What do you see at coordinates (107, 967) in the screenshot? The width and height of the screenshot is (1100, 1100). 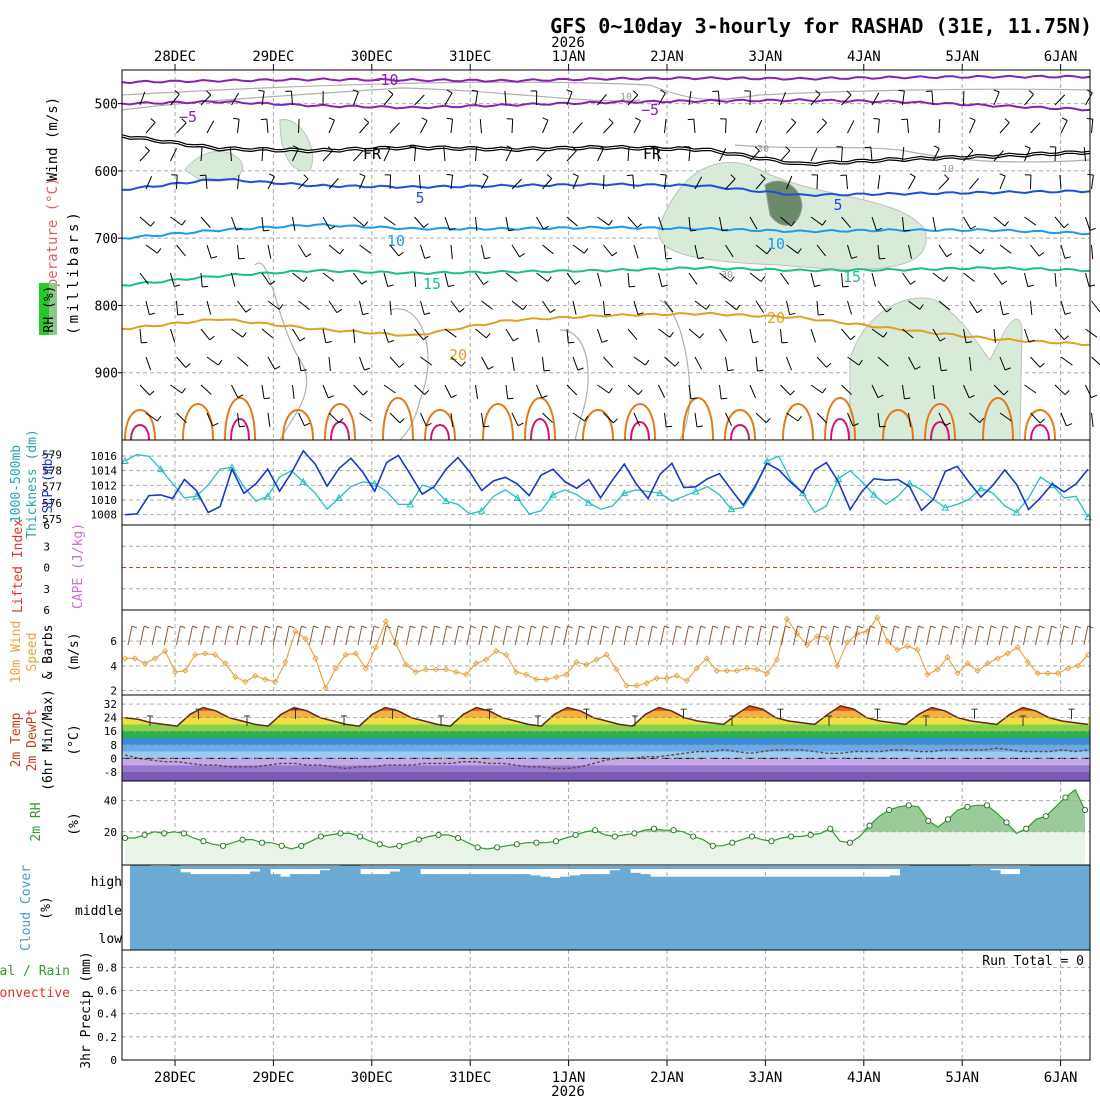 I see `precip-tick-label: 0.8` at bounding box center [107, 967].